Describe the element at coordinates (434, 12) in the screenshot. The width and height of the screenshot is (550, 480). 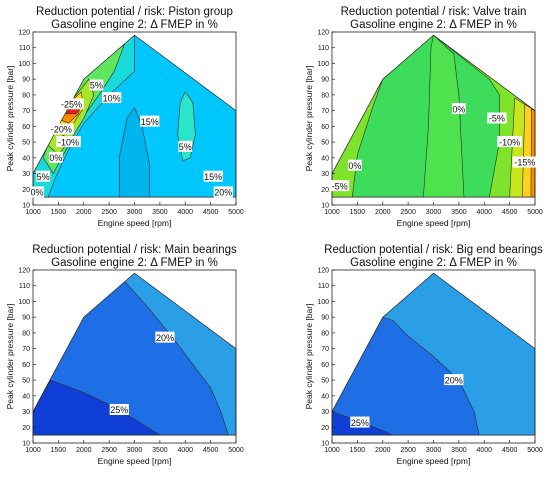
I see `chart-title: Reduction potential / risk: Valve train` at that location.